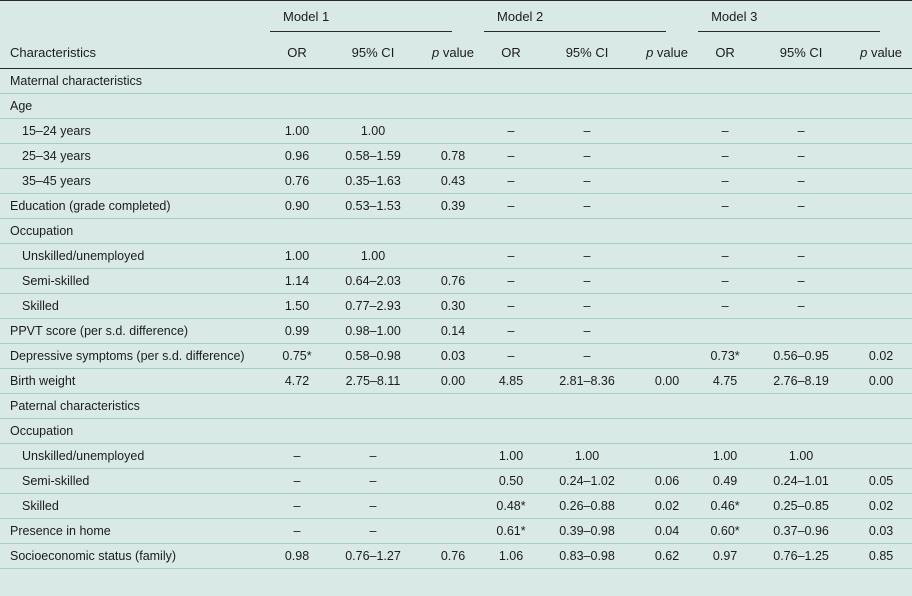 The width and height of the screenshot is (912, 596). I want to click on table-cell: 0.58–1.59, so click(373, 156).